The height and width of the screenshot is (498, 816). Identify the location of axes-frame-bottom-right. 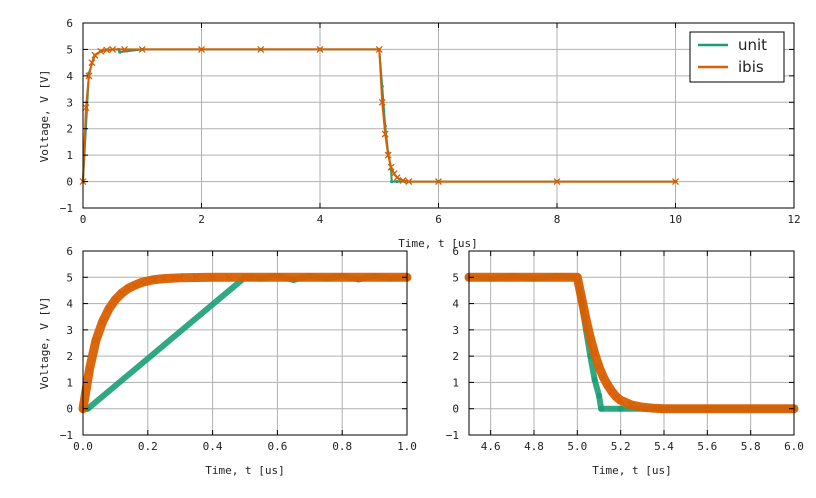
(631, 343).